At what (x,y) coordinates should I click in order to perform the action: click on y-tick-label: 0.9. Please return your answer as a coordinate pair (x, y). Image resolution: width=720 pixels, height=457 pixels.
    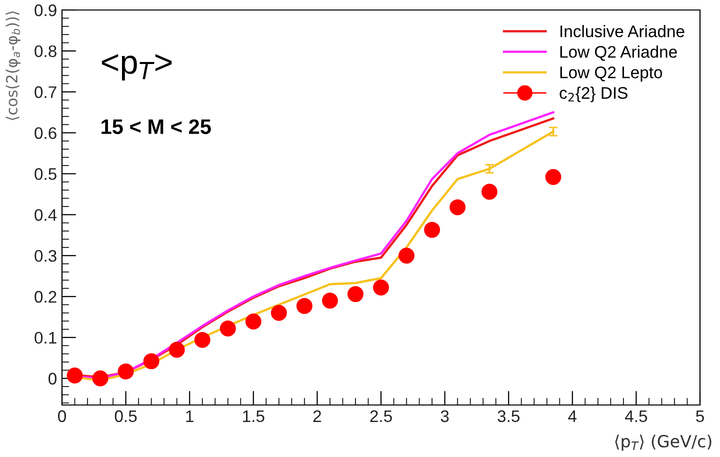
    Looking at the image, I should click on (45, 10).